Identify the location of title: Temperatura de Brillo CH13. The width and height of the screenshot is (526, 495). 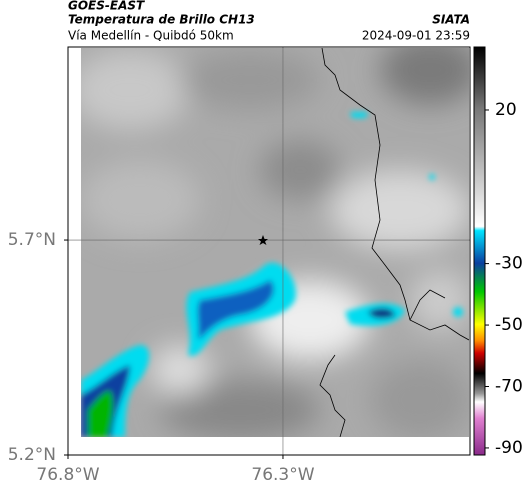
(161, 20).